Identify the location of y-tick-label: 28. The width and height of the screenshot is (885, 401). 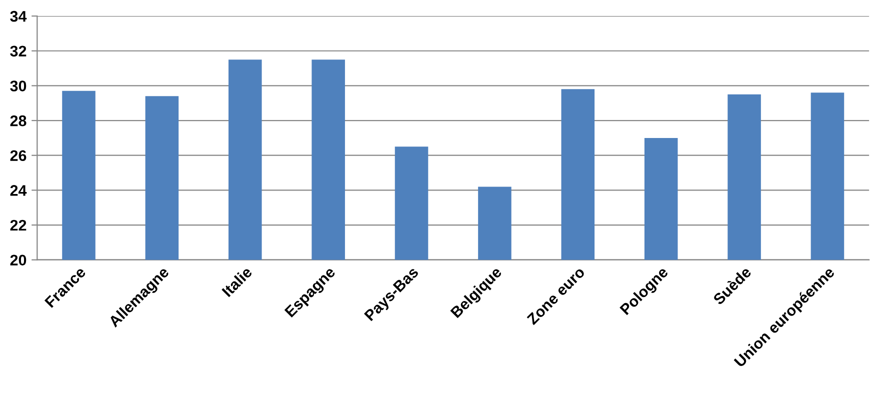
(18, 120).